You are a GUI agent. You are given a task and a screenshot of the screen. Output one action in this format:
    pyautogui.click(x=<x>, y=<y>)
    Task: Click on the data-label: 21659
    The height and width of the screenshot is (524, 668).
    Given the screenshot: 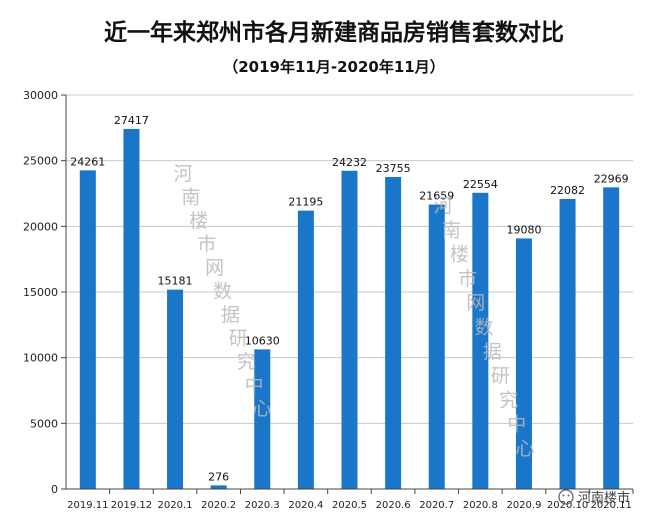 What is the action you would take?
    pyautogui.click(x=436, y=196)
    